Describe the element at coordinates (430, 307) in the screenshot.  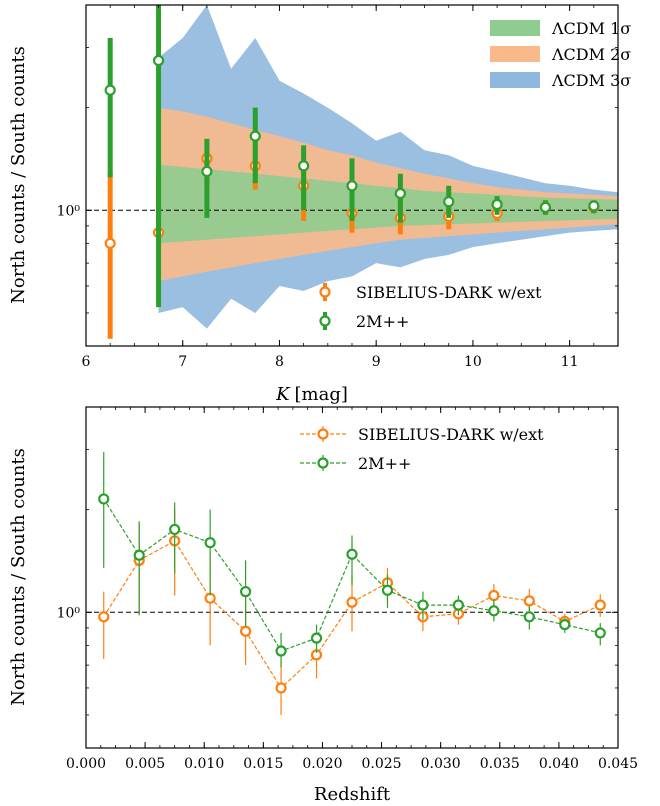
I see `top-points-legend: SIBELIUS-DARK w/ext 2M++` at that location.